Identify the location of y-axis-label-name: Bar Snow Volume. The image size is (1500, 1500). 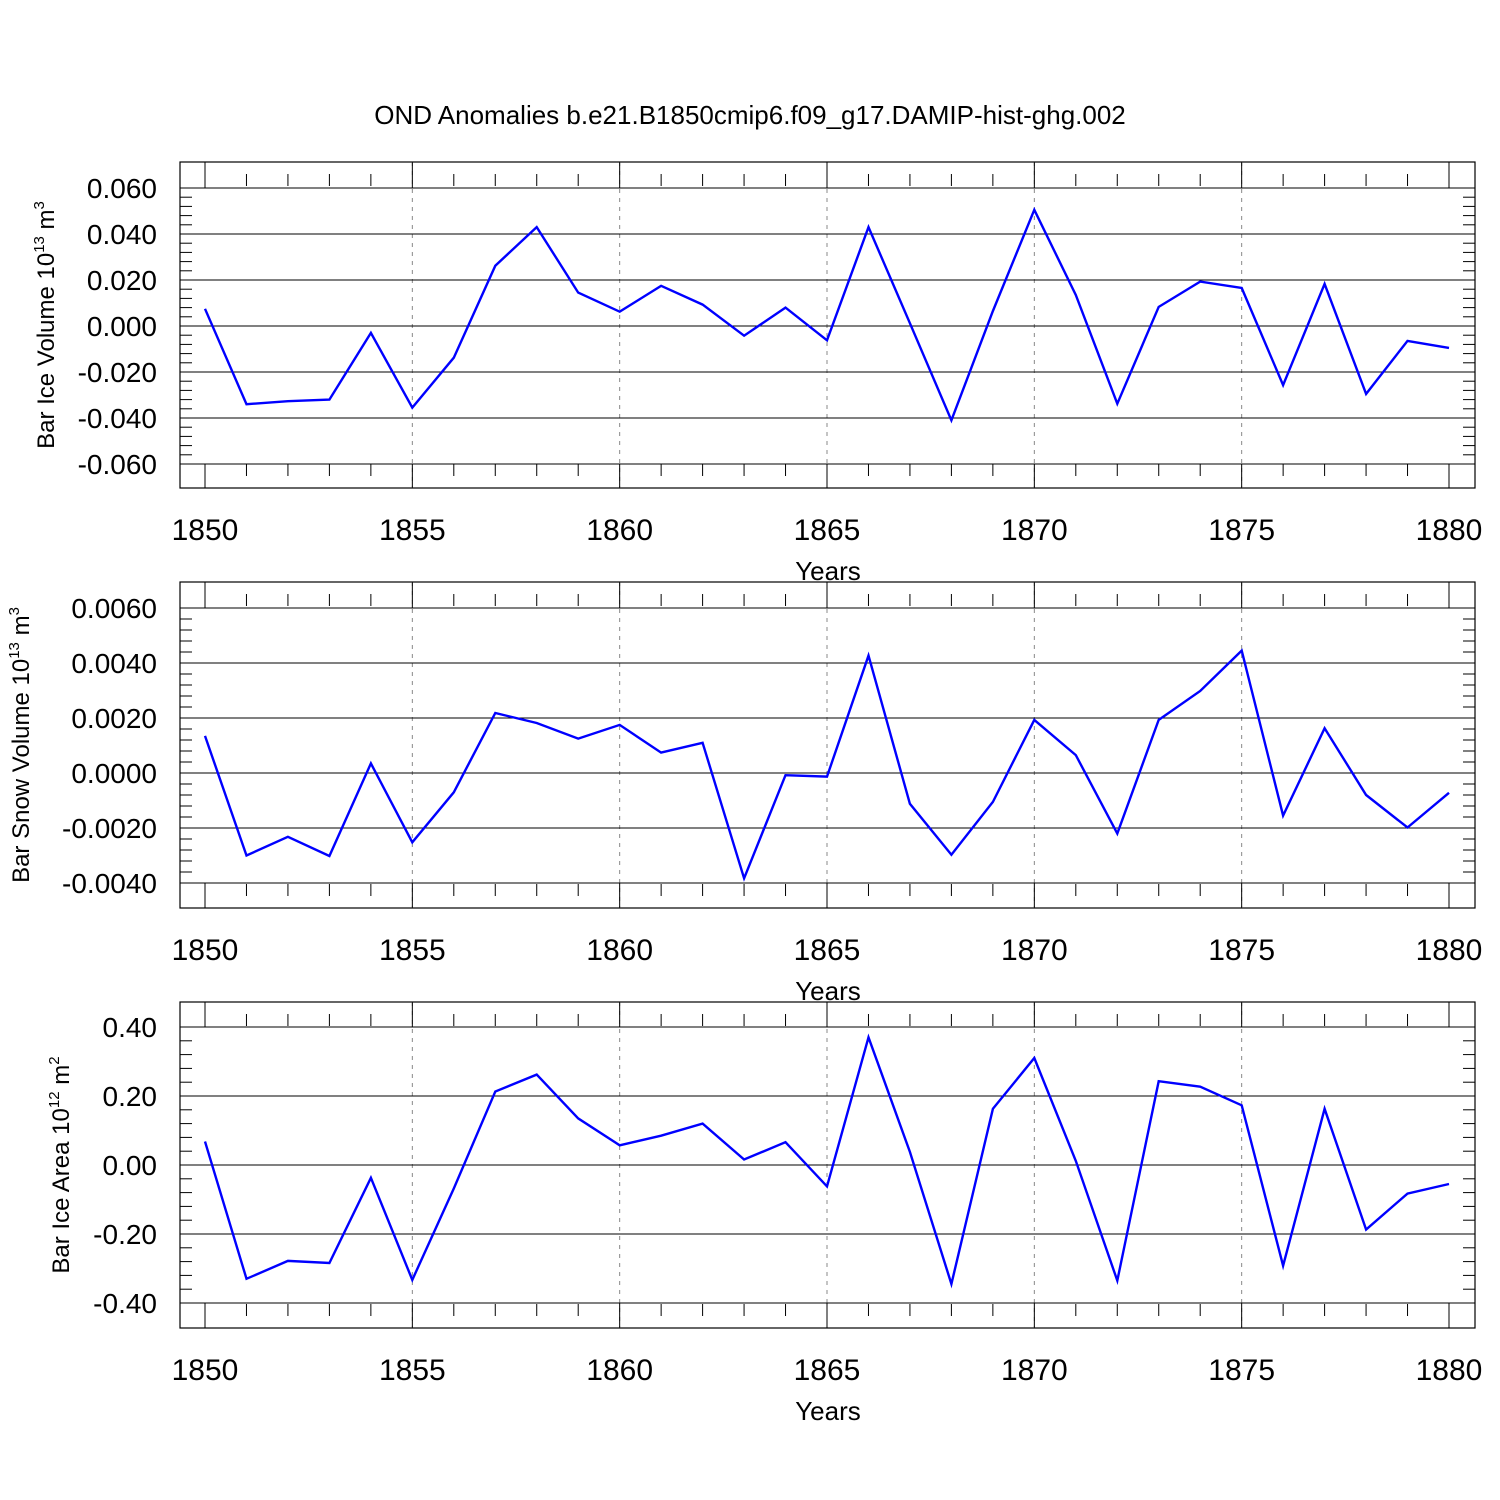
(21, 783).